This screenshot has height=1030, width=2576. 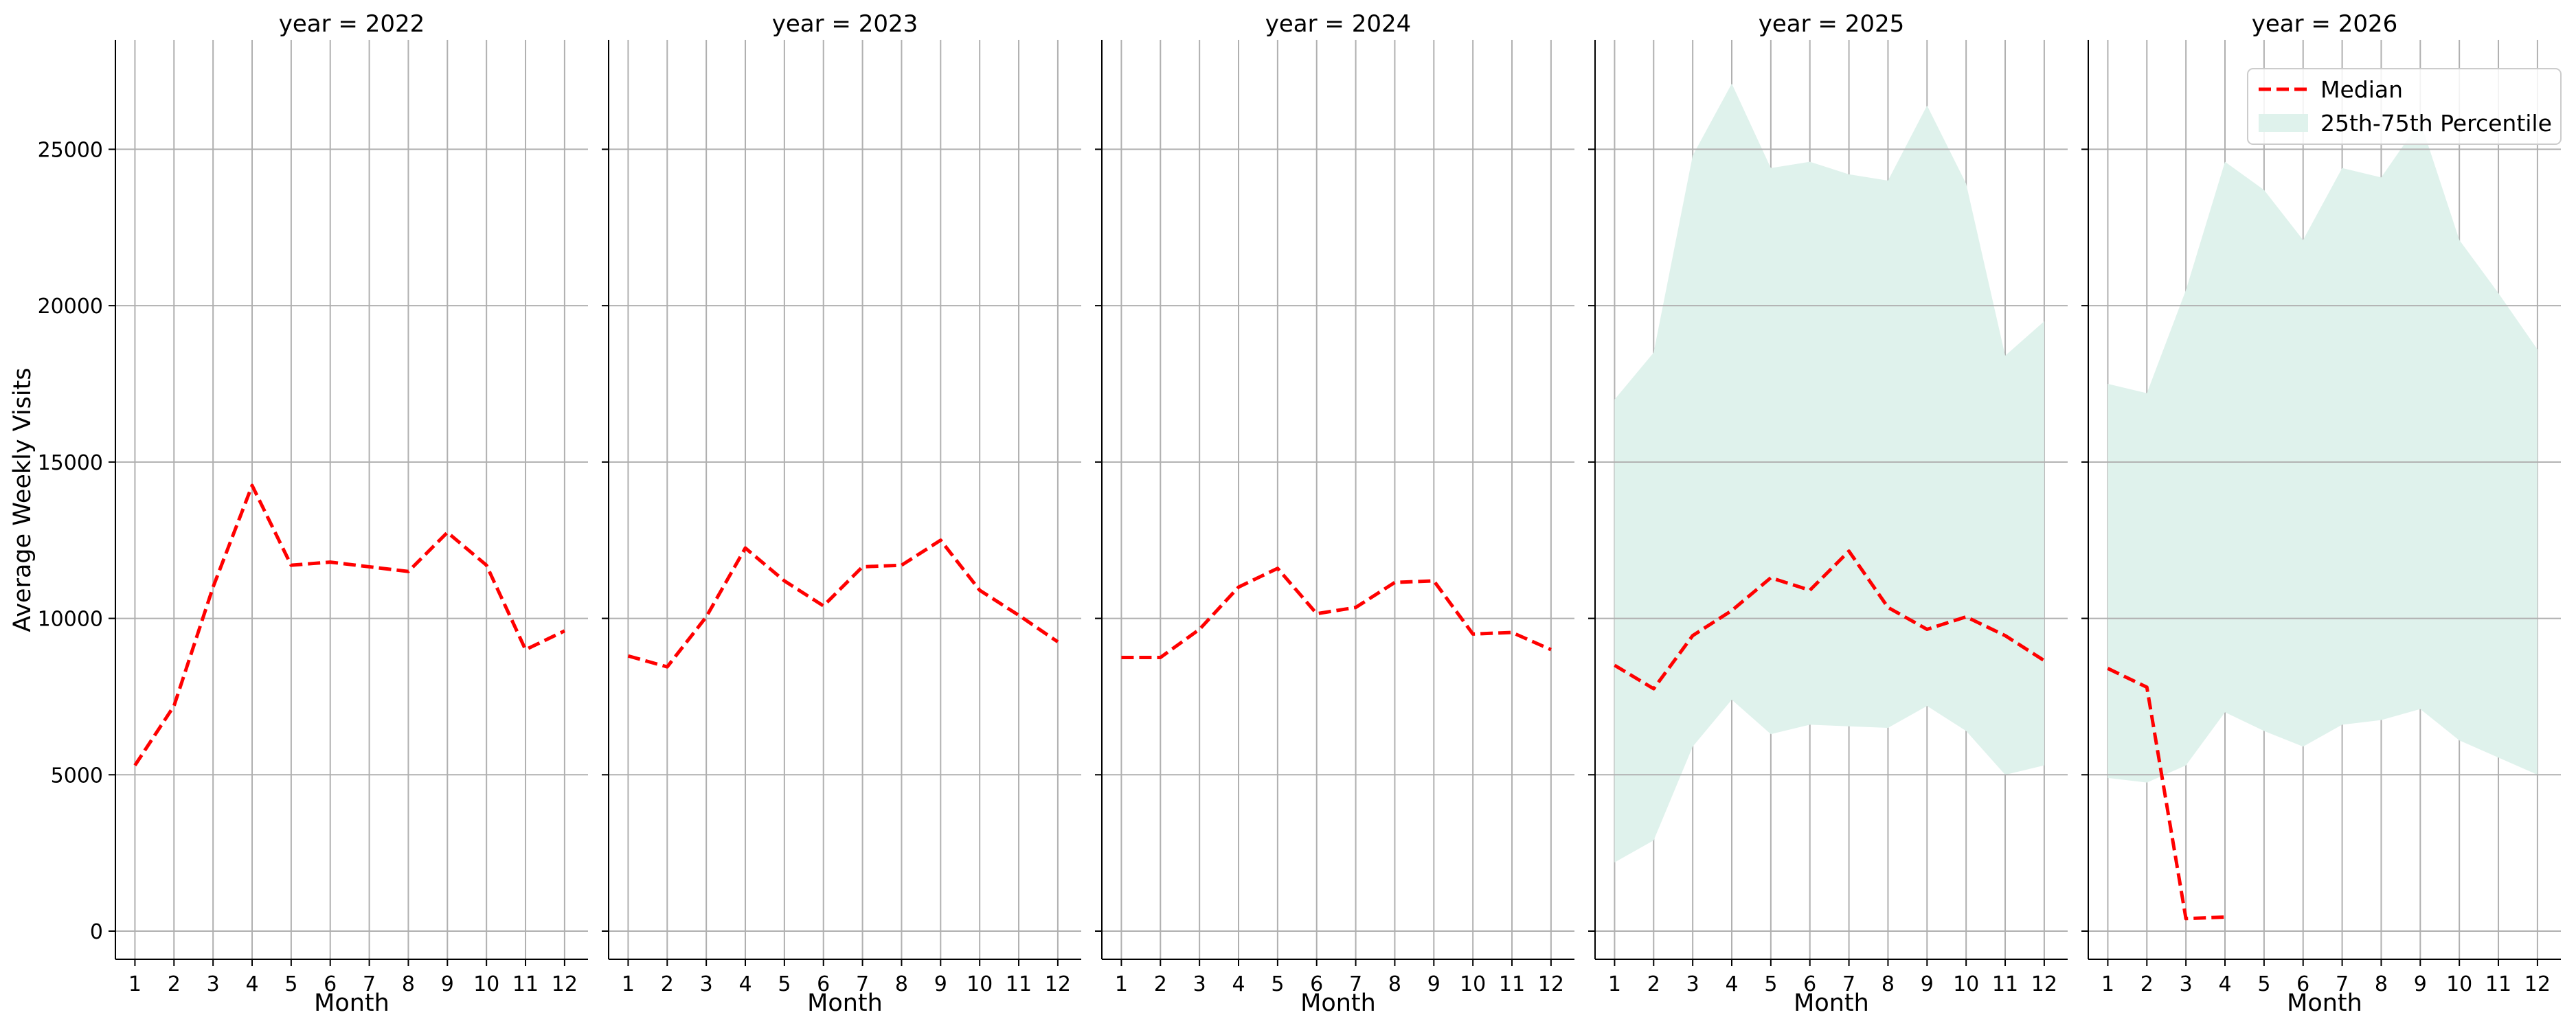 I want to click on y-tick-label: 15000, so click(x=70, y=463).